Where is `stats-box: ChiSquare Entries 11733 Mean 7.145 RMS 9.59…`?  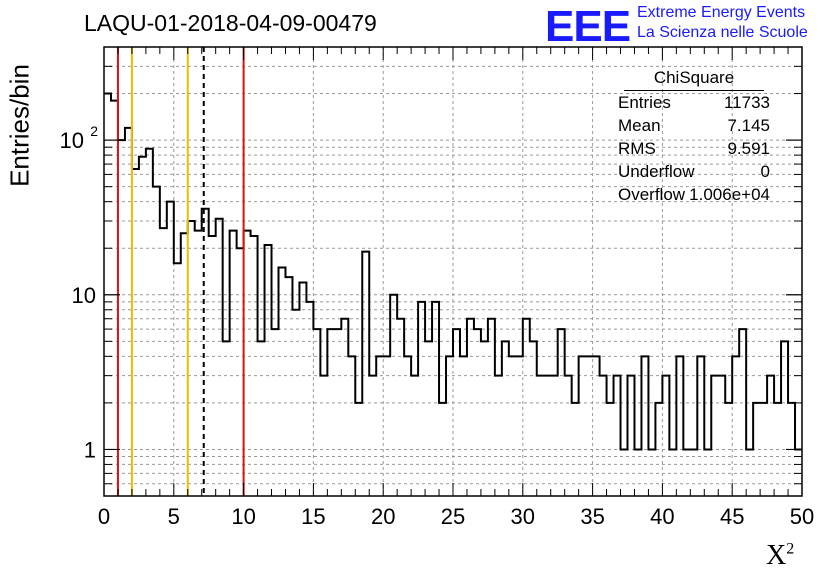
stats-box: ChiSquare Entries 11733 Mean 7.145 RMS 9.59… is located at coordinates (694, 137).